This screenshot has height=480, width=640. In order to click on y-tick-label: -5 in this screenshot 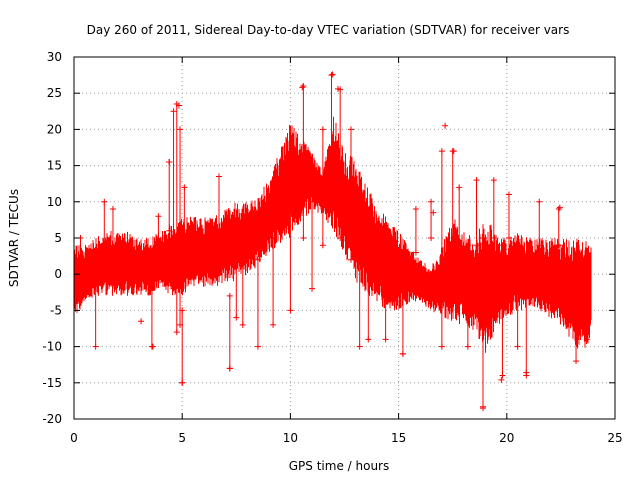, I will do `click(56, 310)`.